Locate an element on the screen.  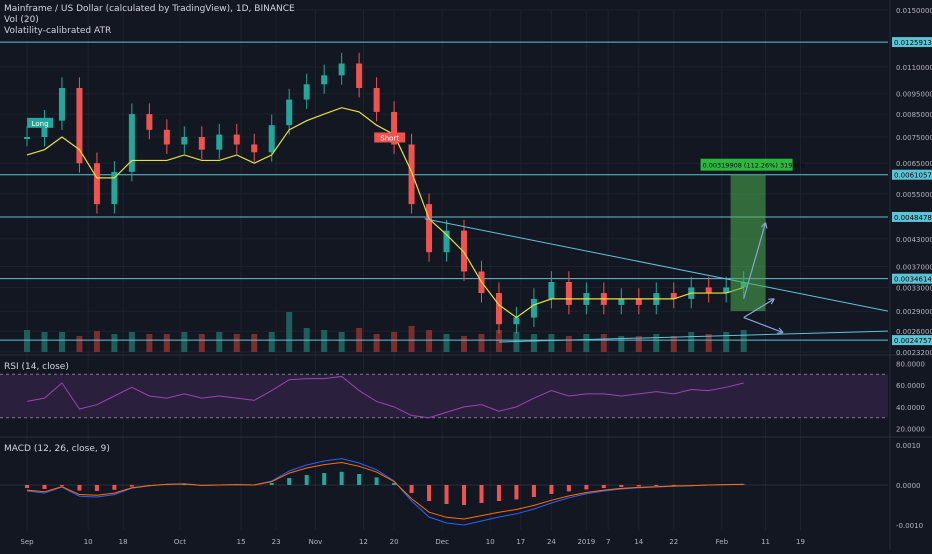
date-tick-label: Sep is located at coordinates (27, 542).